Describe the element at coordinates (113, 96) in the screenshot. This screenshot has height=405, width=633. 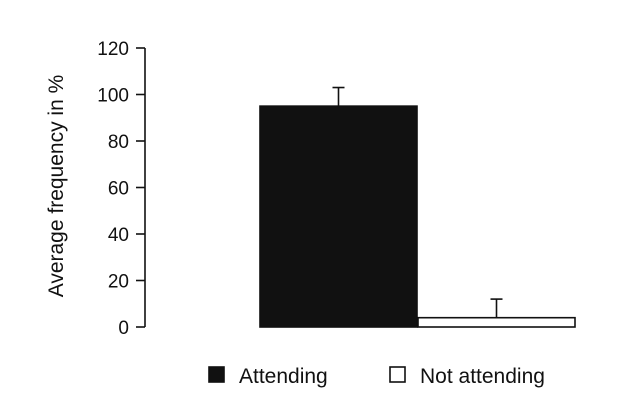
I see `y-tick-label: 100` at that location.